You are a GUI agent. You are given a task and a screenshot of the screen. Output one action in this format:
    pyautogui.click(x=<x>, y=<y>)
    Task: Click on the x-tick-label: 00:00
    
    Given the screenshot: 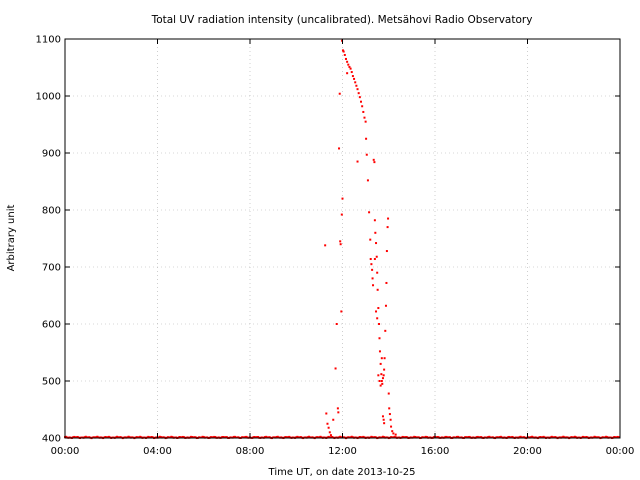 What is the action you would take?
    pyautogui.click(x=620, y=451)
    